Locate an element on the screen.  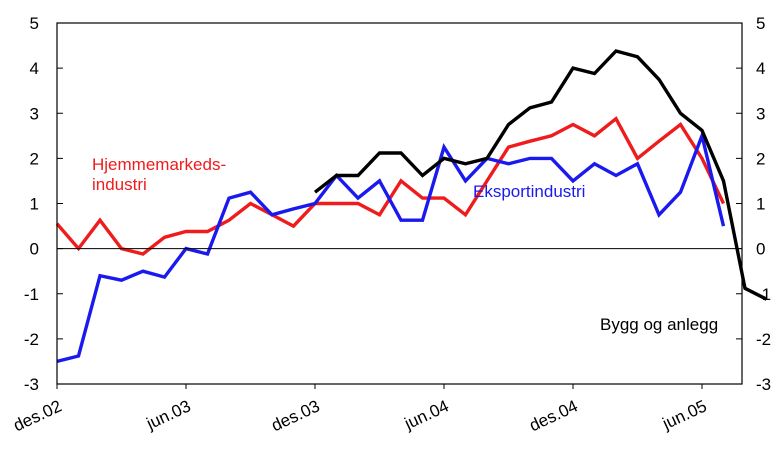
y-tick-label-left: 0 is located at coordinates (34, 249).